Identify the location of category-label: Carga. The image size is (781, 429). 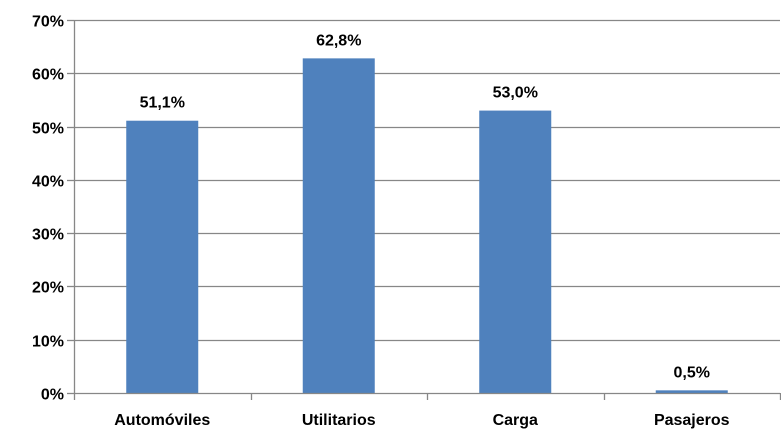
(515, 420).